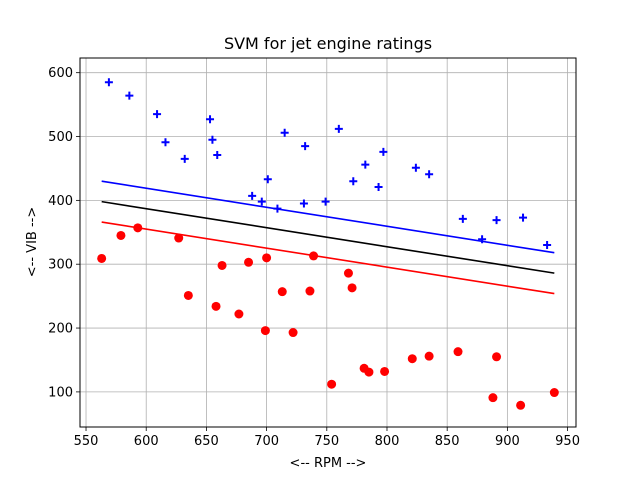 Image resolution: width=640 pixels, height=480 pixels. I want to click on y-tick-label: 600, so click(60, 73).